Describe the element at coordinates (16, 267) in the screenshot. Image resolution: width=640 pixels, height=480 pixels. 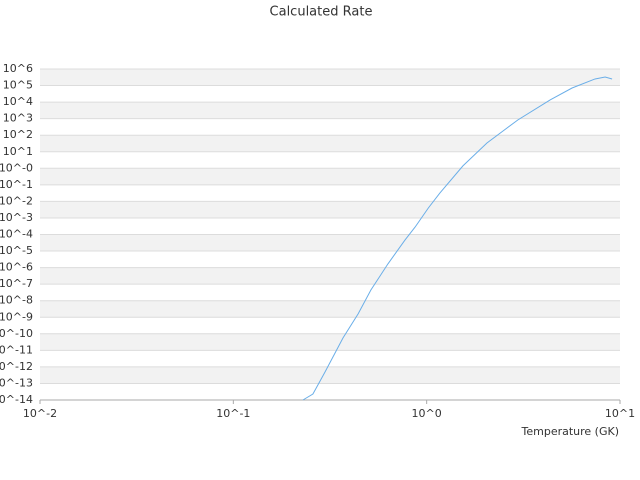
I see `y-tick-label: 10^-6` at that location.